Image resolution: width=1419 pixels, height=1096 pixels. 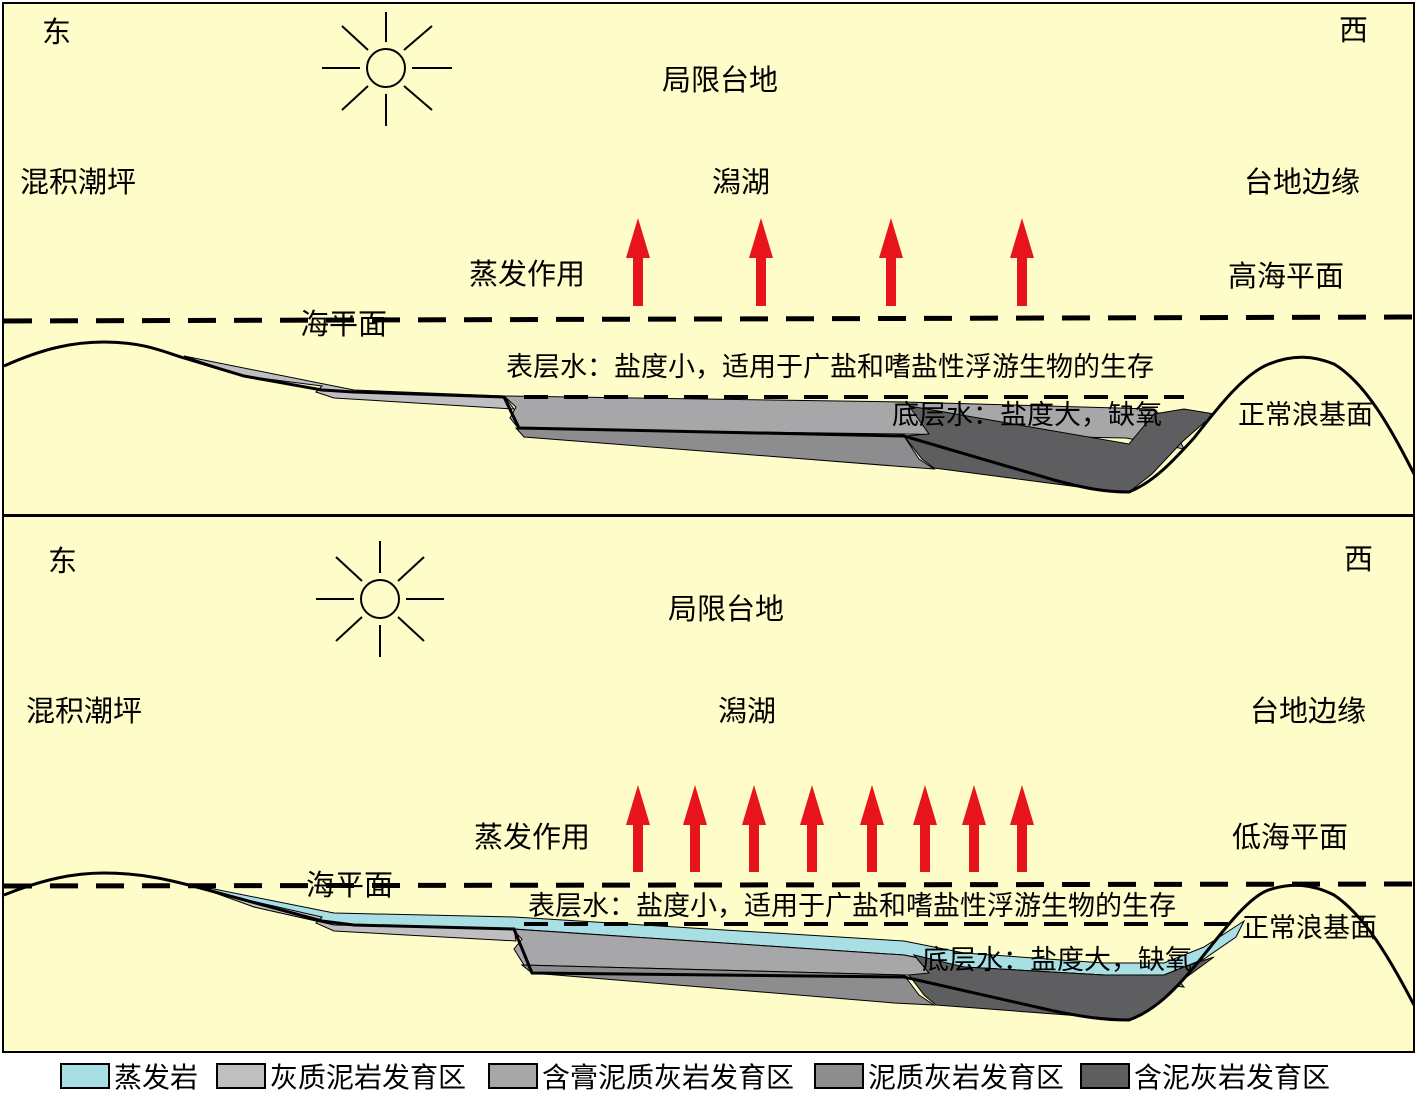 I want to click on legend-item-gypsum-marl: 含膏泥质灰岩发育区, so click(x=641, y=1077).